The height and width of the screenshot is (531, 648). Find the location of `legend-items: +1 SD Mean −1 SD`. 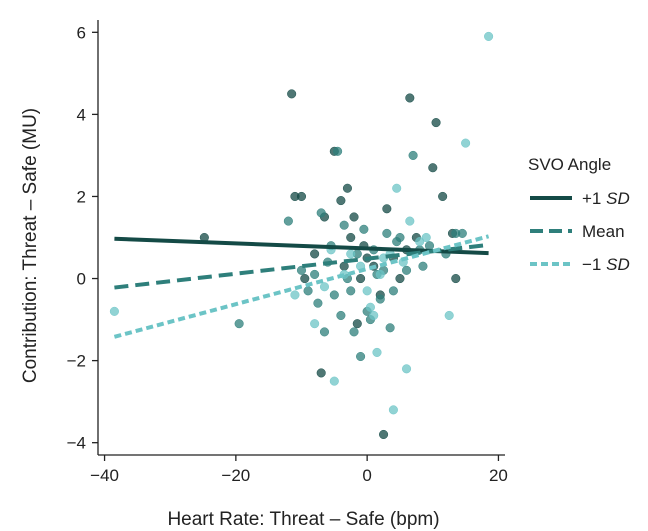

legend-items: +1 SD Mean −1 SD is located at coordinates (580, 231).